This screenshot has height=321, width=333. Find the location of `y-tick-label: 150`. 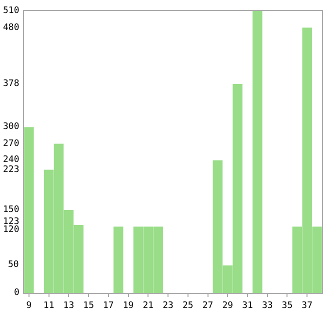

y-tick-label: 150 is located at coordinates (11, 210).